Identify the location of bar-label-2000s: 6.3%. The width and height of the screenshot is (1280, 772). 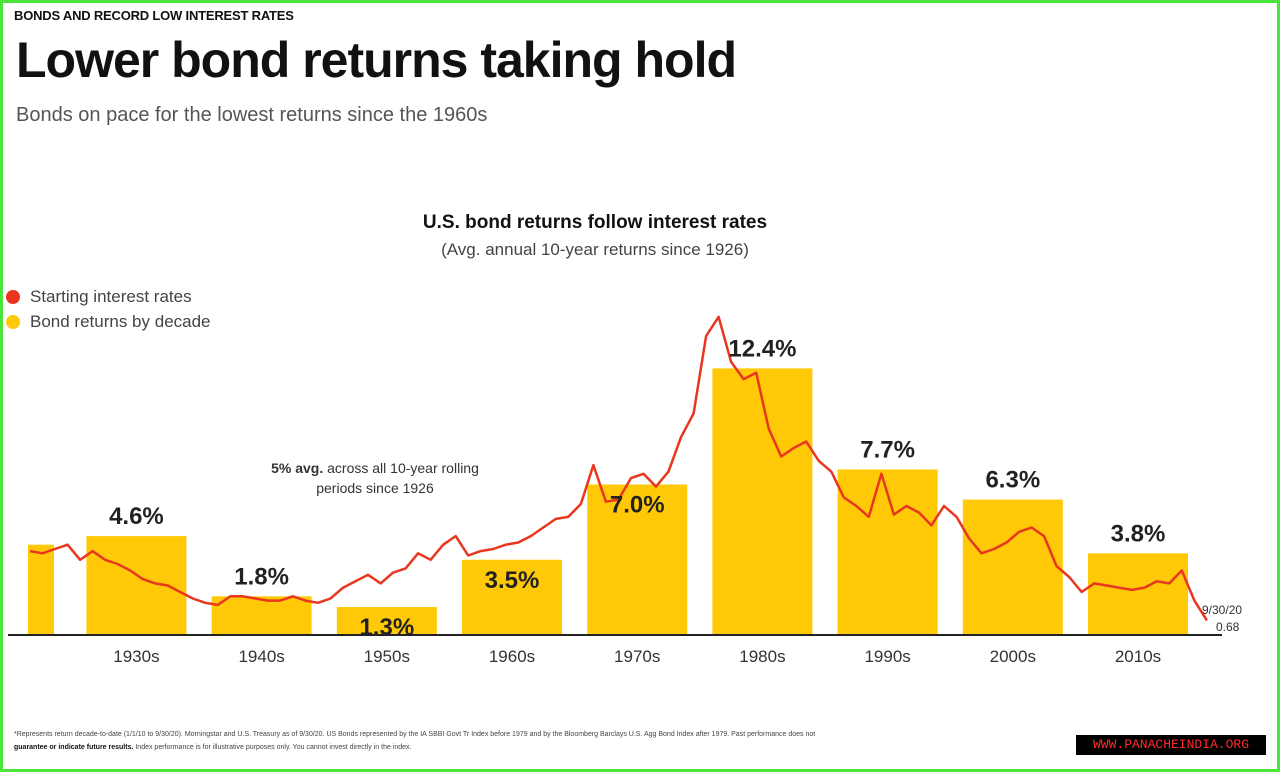
(1012, 480).